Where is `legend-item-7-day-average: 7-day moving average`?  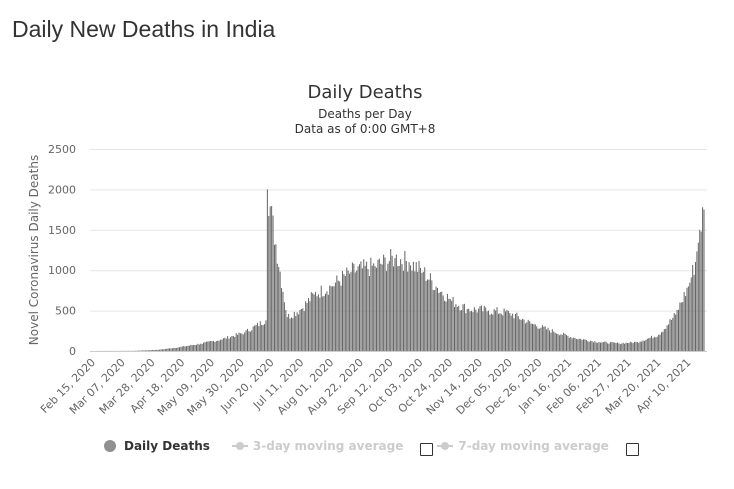
legend-item-7-day-average: 7-day moving average is located at coordinates (523, 446).